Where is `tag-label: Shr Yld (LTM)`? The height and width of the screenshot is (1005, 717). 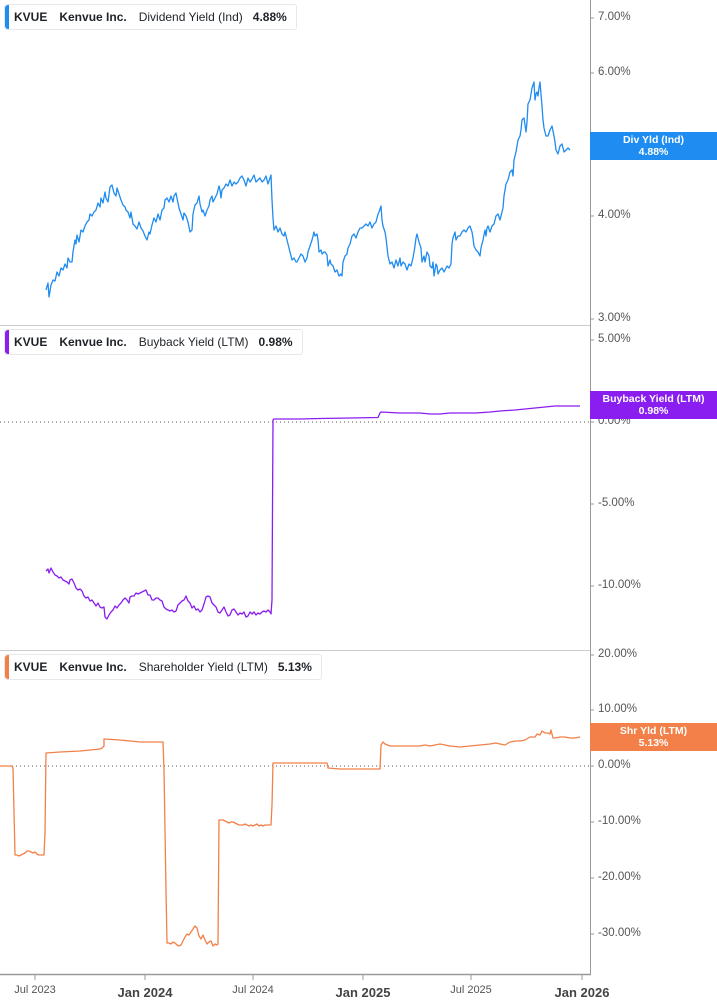
tag-label: Shr Yld (LTM) is located at coordinates (653, 731).